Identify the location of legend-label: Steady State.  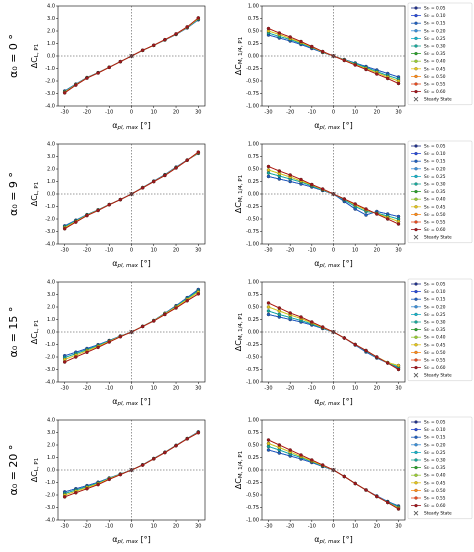
(438, 514).